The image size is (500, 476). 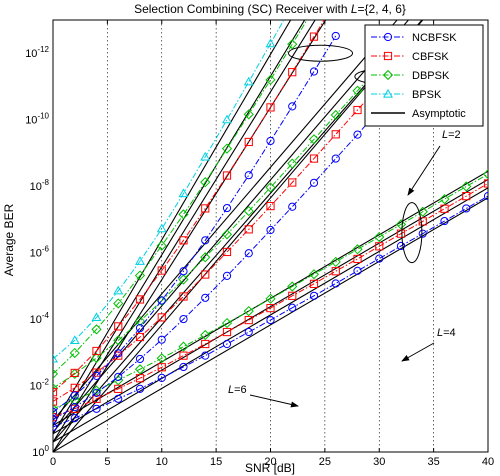 What do you see at coordinates (410, 75) in the screenshot?
I see `legend-entry-dbpsk: DBPSK` at bounding box center [410, 75].